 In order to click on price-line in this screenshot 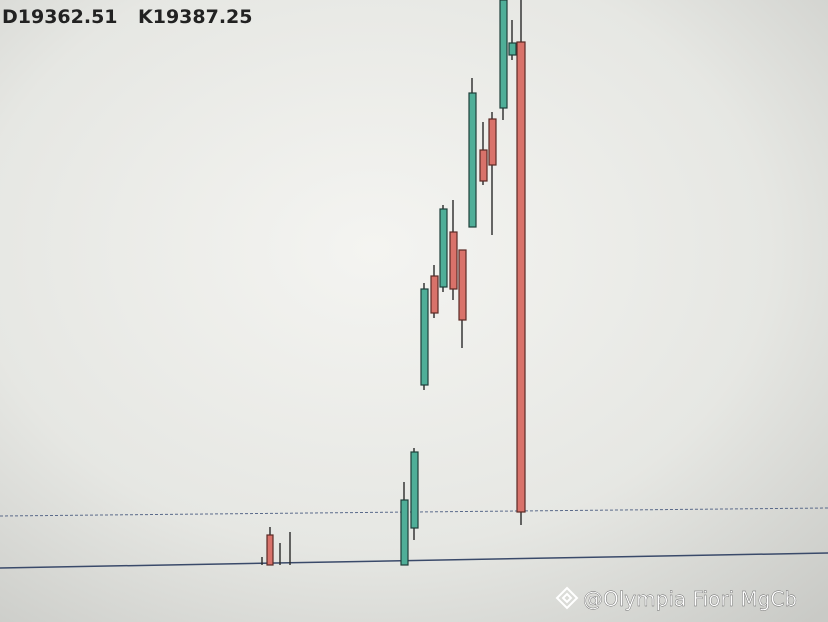, I will do `click(414, 512)`.